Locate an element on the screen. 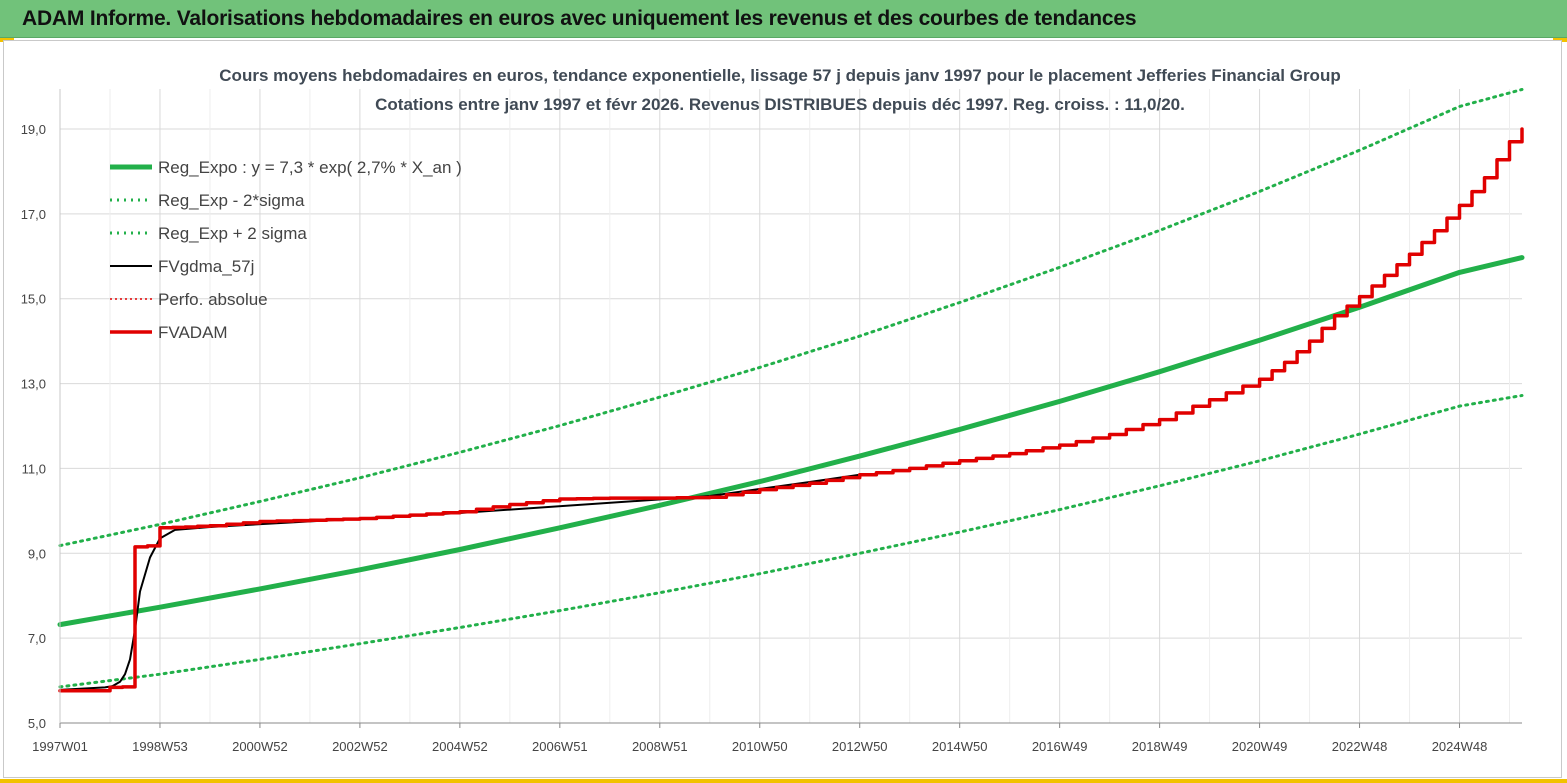 Image resolution: width=1567 pixels, height=783 pixels. x-tick-label: 2014W50 is located at coordinates (960, 746).